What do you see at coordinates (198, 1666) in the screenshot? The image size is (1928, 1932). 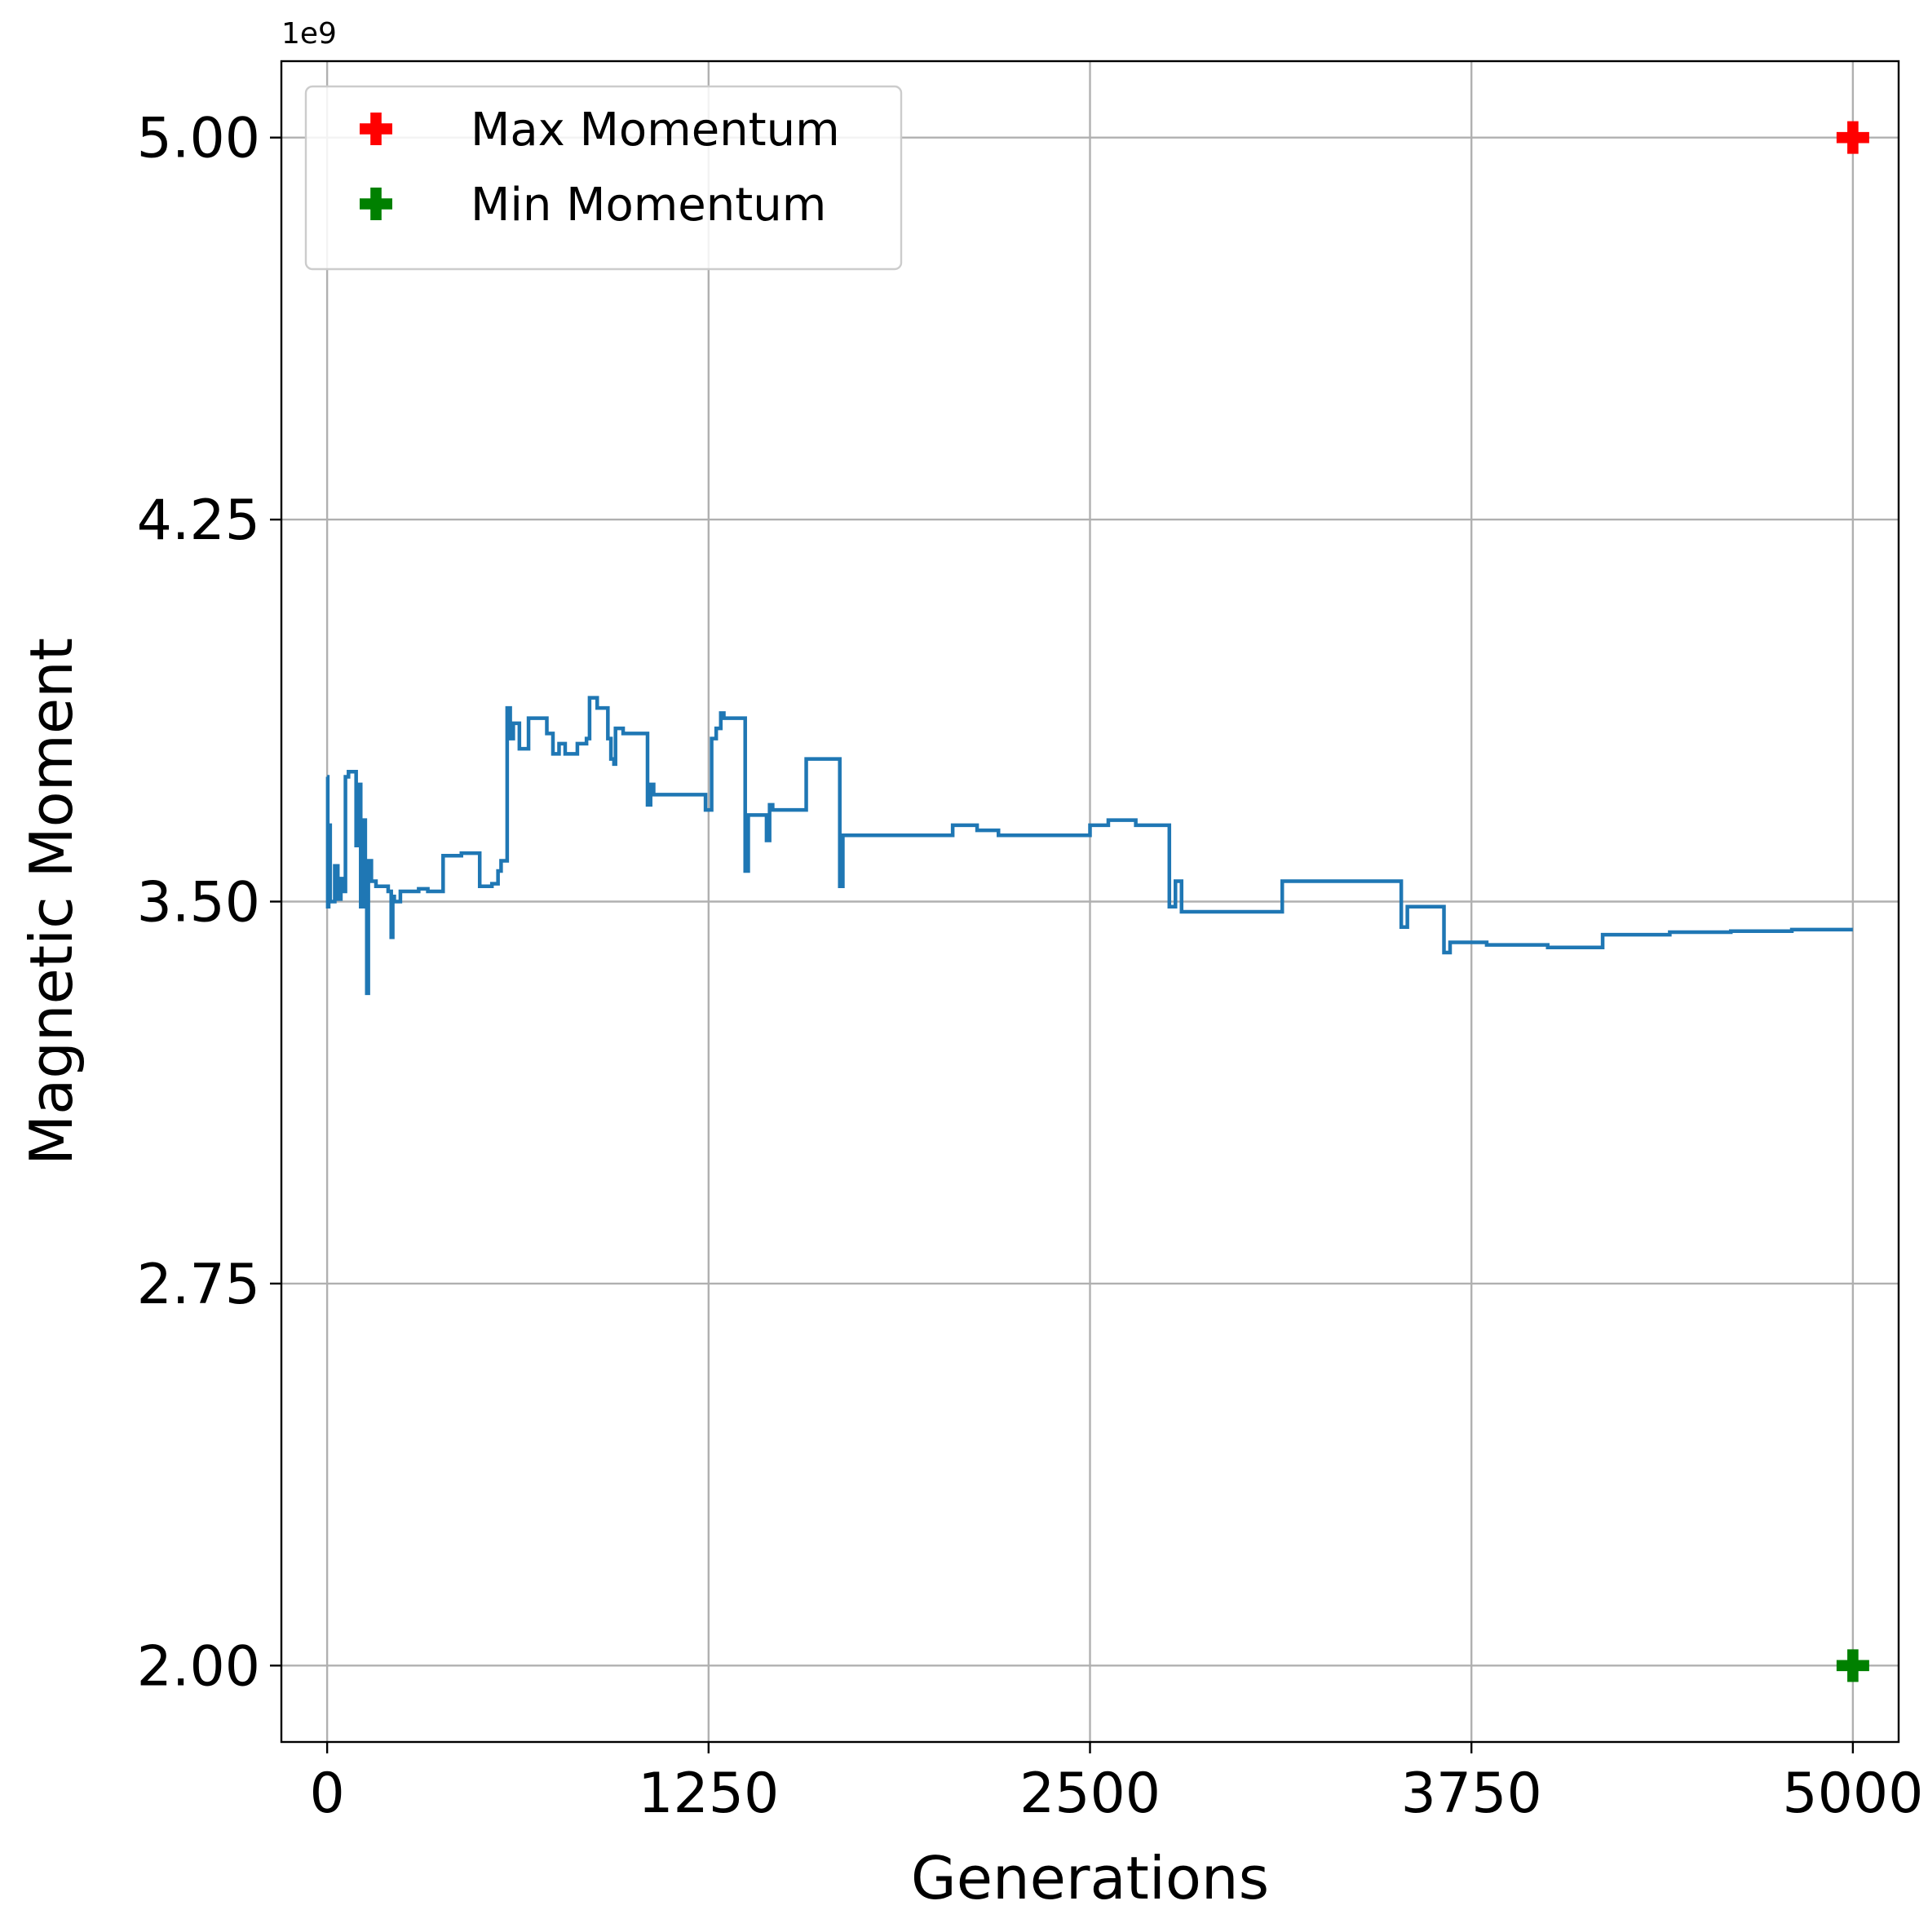 I see `y-tick-label: 2.00` at bounding box center [198, 1666].